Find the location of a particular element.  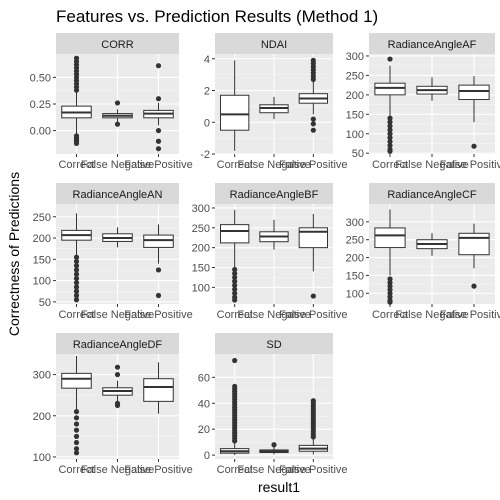

box-radianceanglecf-correct is located at coordinates (390, 257).